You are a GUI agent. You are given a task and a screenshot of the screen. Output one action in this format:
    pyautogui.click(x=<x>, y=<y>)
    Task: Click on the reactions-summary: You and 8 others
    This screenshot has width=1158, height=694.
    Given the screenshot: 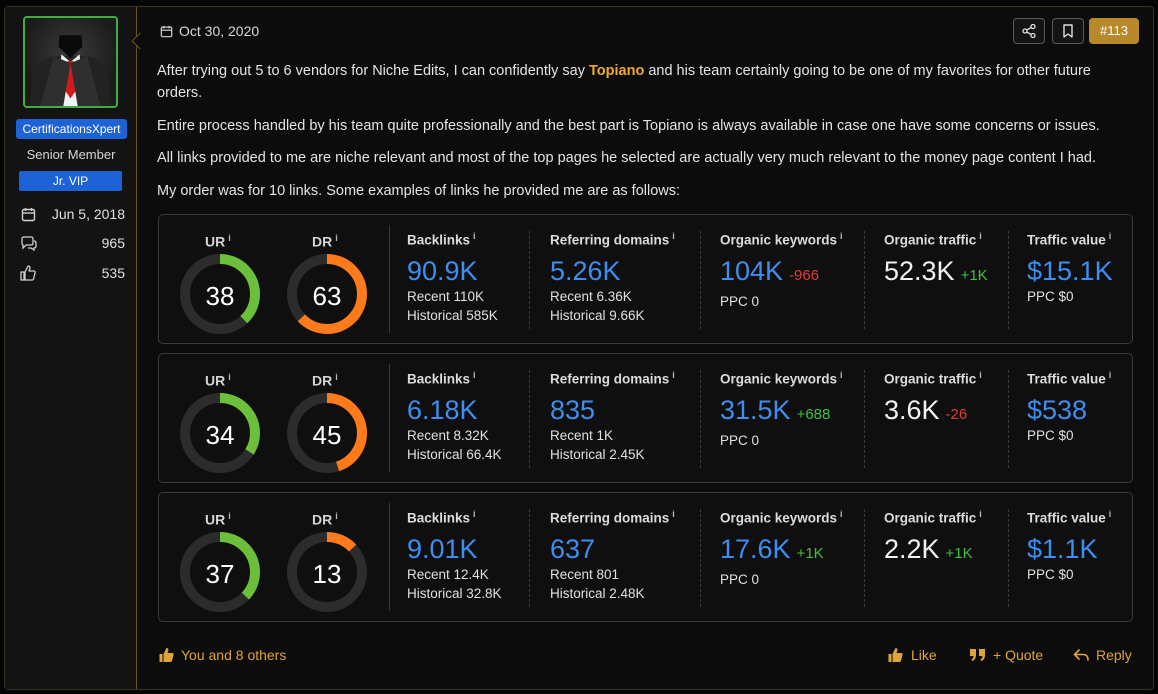 What is the action you would take?
    pyautogui.click(x=222, y=655)
    